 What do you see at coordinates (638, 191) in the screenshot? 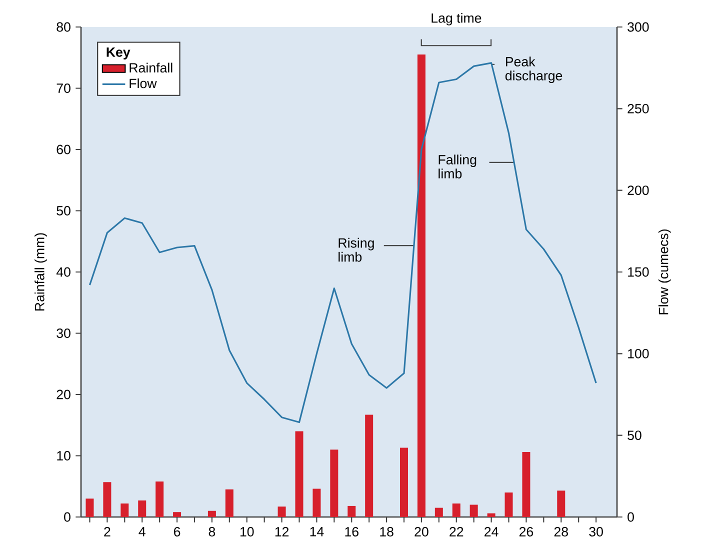
I see `y2-tick-label: 200` at bounding box center [638, 191].